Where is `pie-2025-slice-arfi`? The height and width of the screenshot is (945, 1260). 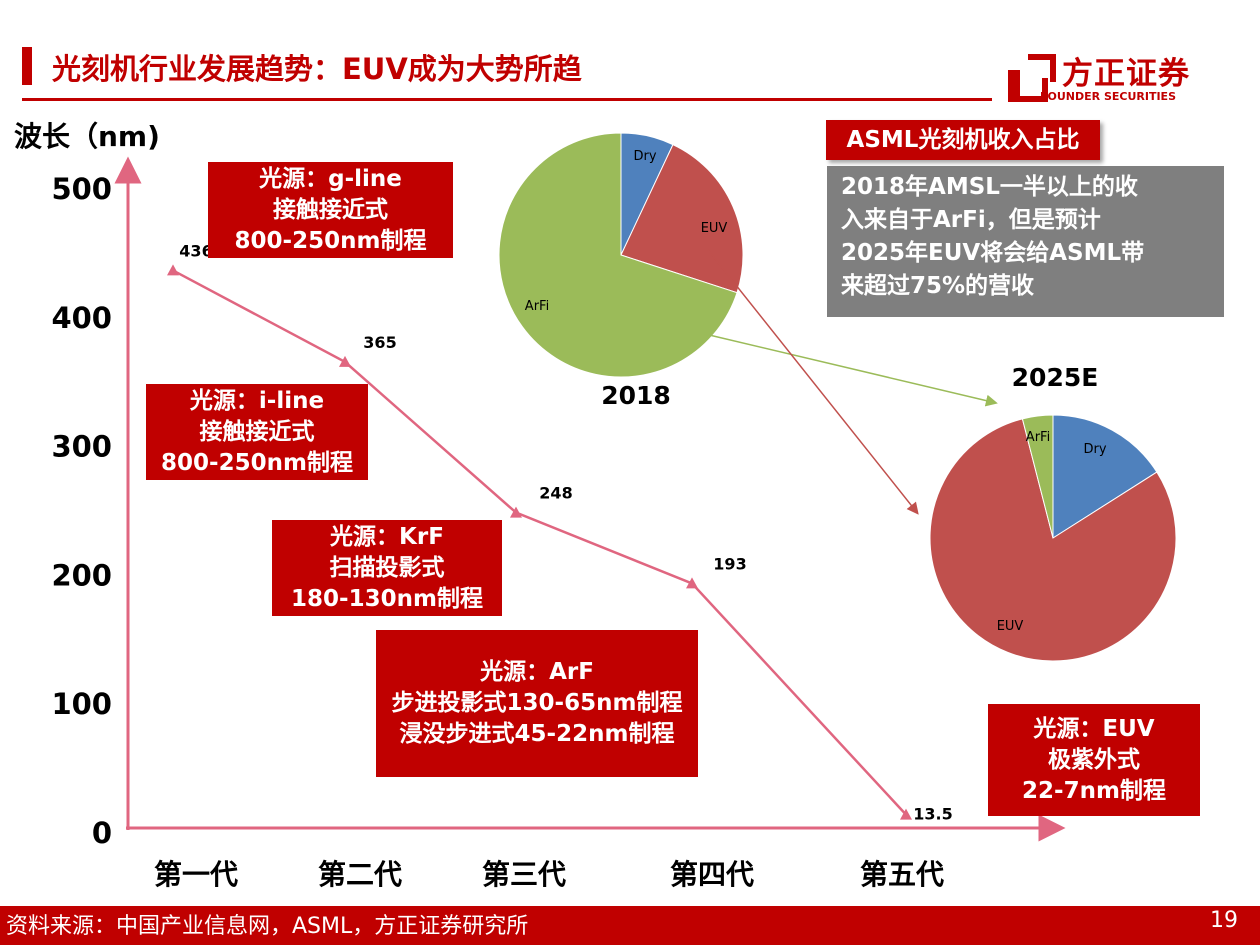
pie-2025-slice-arfi is located at coordinates (1037, 476).